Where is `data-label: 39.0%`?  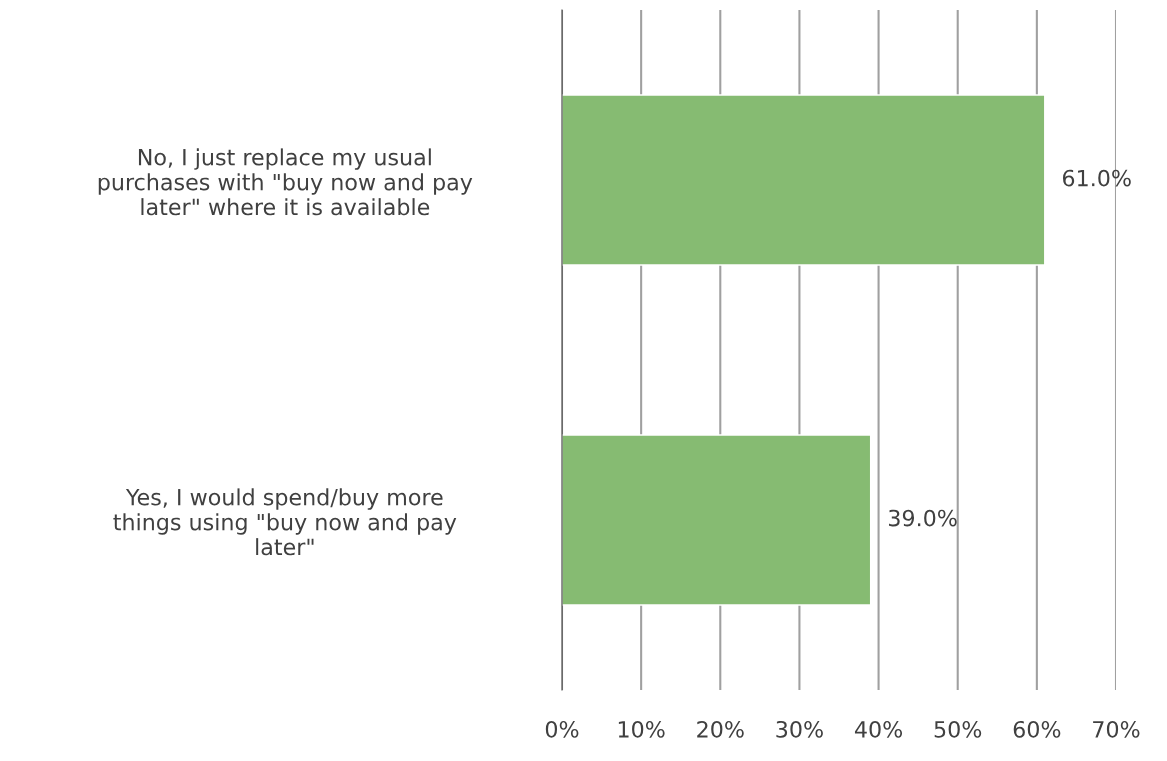 data-label: 39.0% is located at coordinates (923, 518).